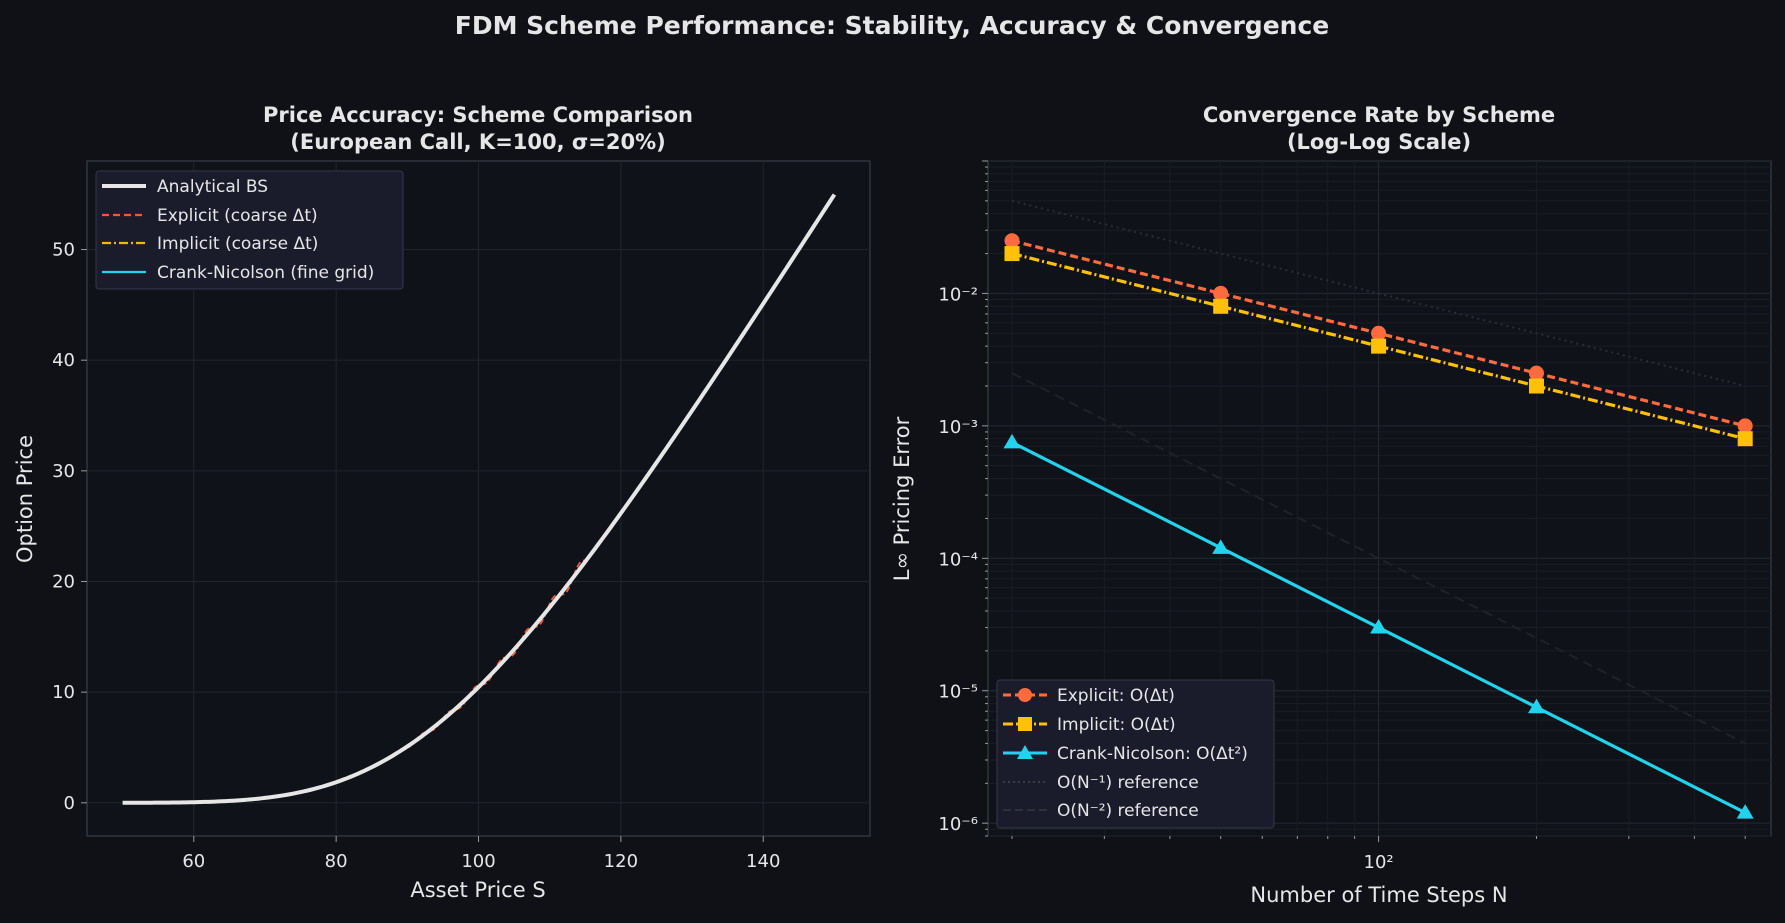 The height and width of the screenshot is (923, 1785). I want to click on right-y-tick-label: 10⁻², so click(958, 294).